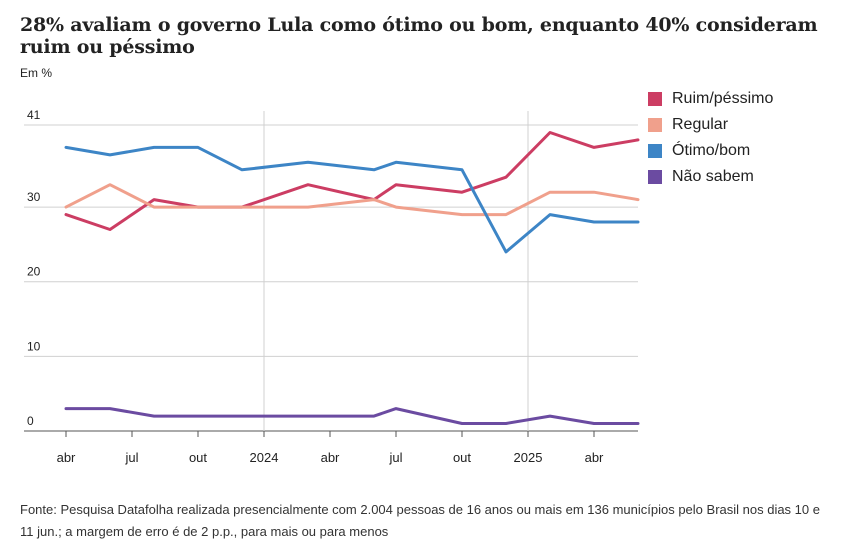  What do you see at coordinates (34, 346) in the screenshot?
I see `y-tick-label: 10` at bounding box center [34, 346].